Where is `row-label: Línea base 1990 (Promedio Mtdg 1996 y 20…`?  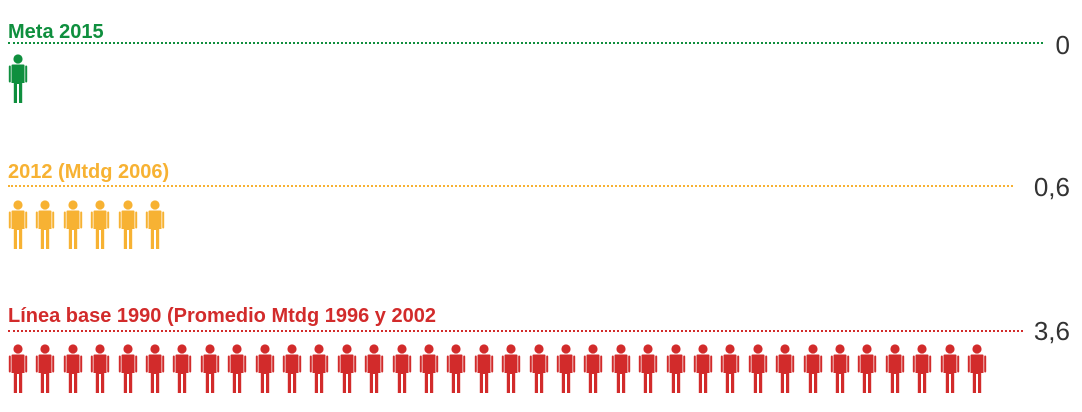
row-label: Línea base 1990 (Promedio Mtdg 1996 y 20… is located at coordinates (222, 316).